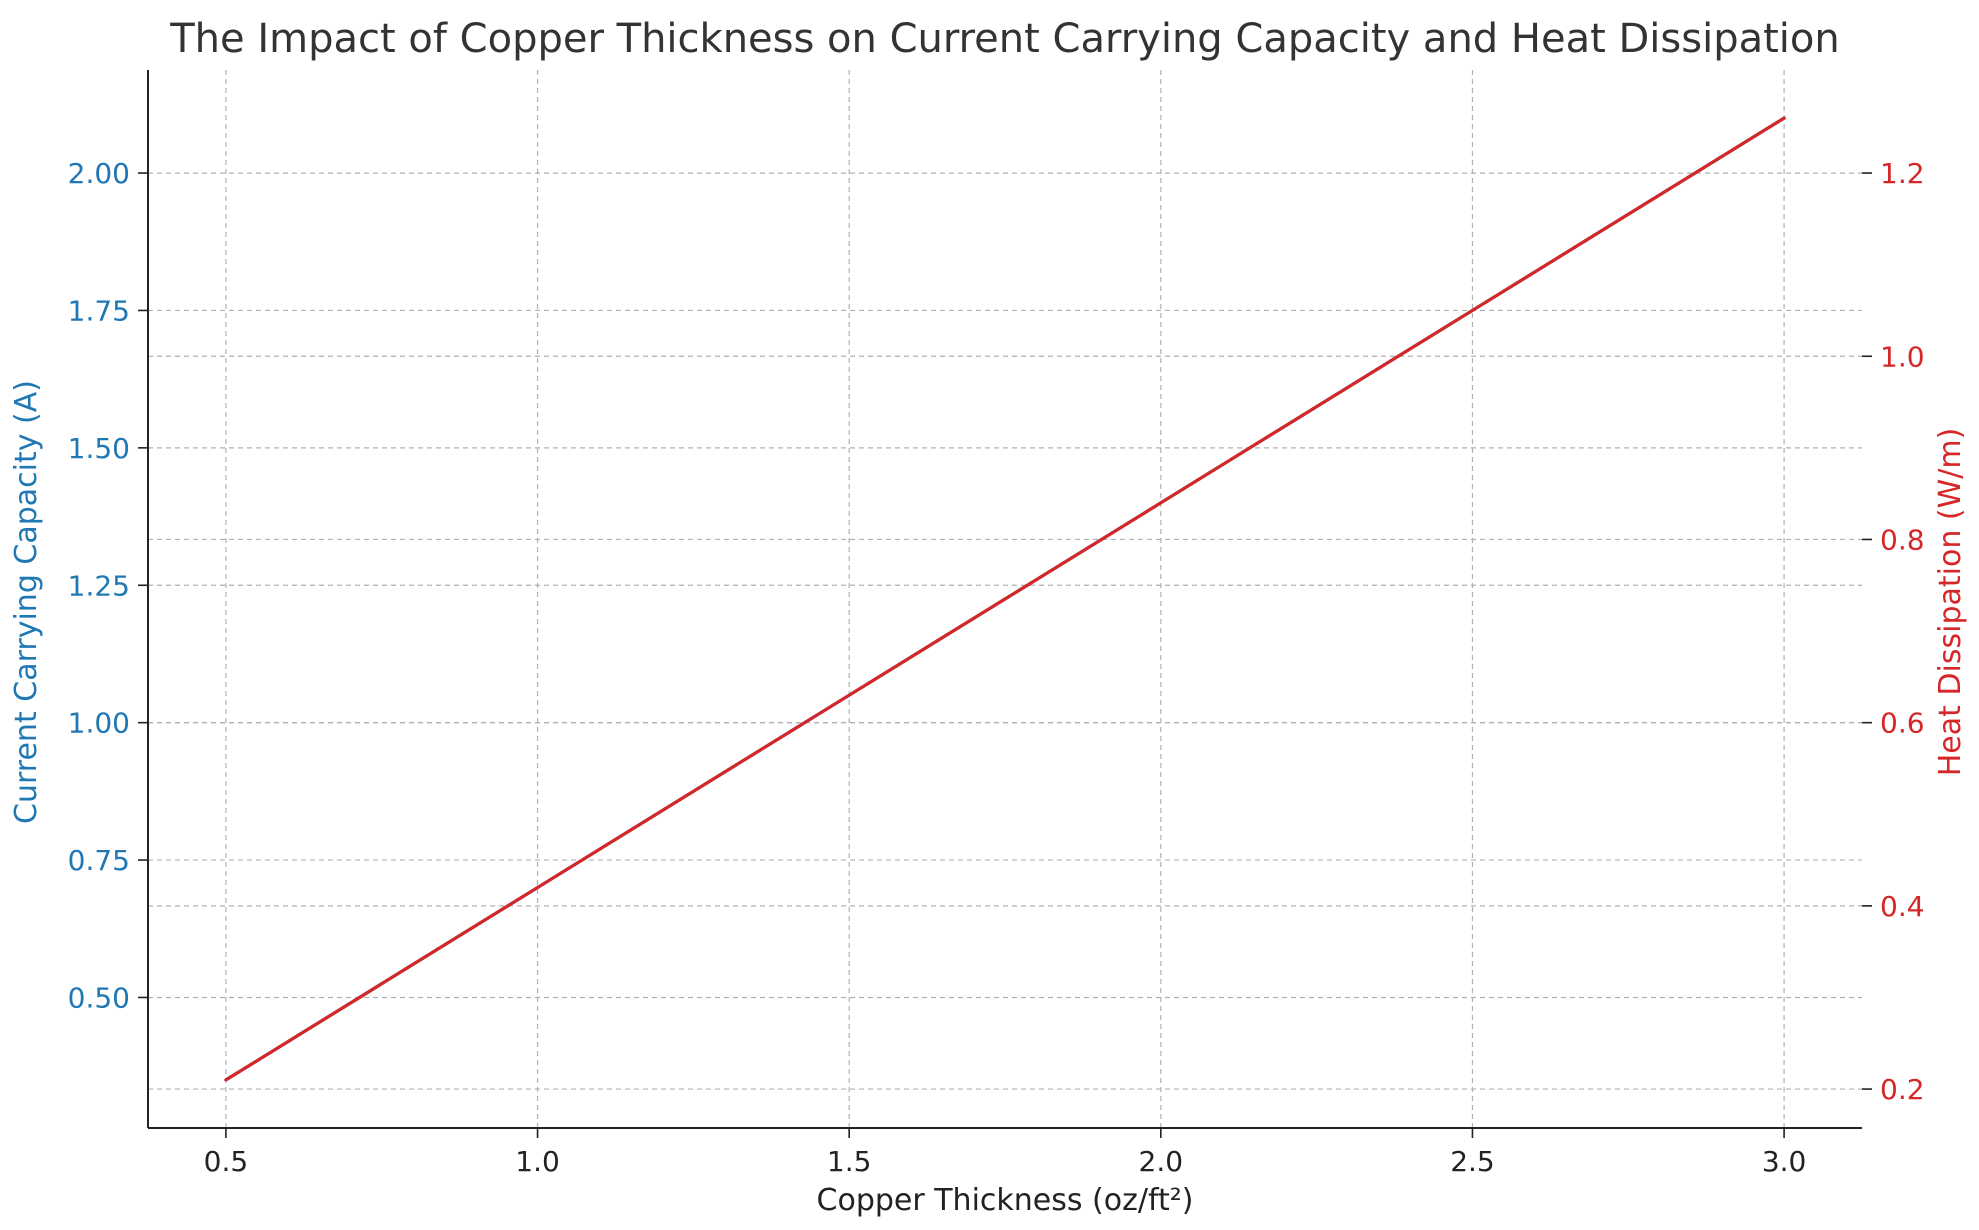  I want to click on y-left-tick-label: 2.00, so click(99, 173).